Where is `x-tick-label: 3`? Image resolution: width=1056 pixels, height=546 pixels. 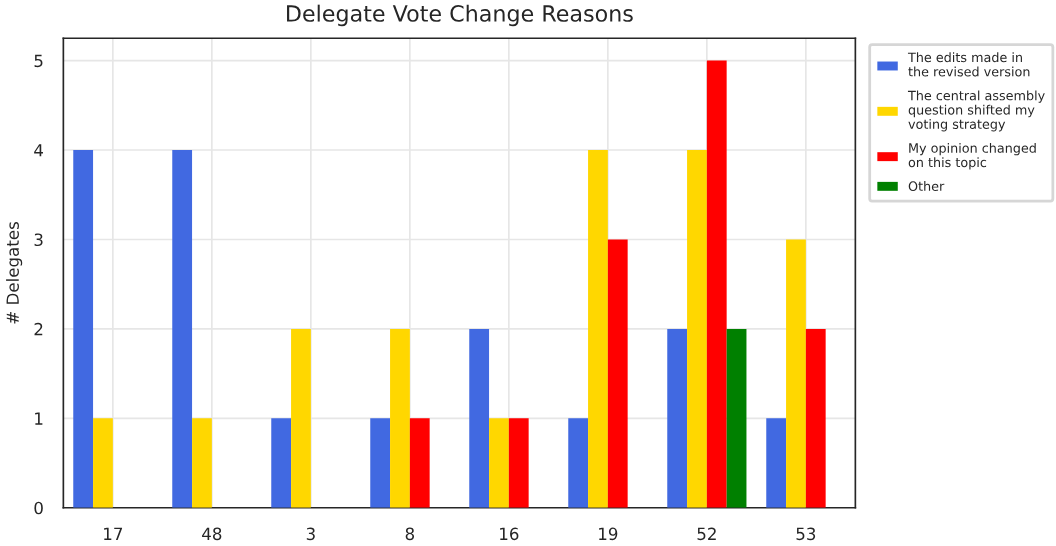 x-tick-label: 3 is located at coordinates (310, 534).